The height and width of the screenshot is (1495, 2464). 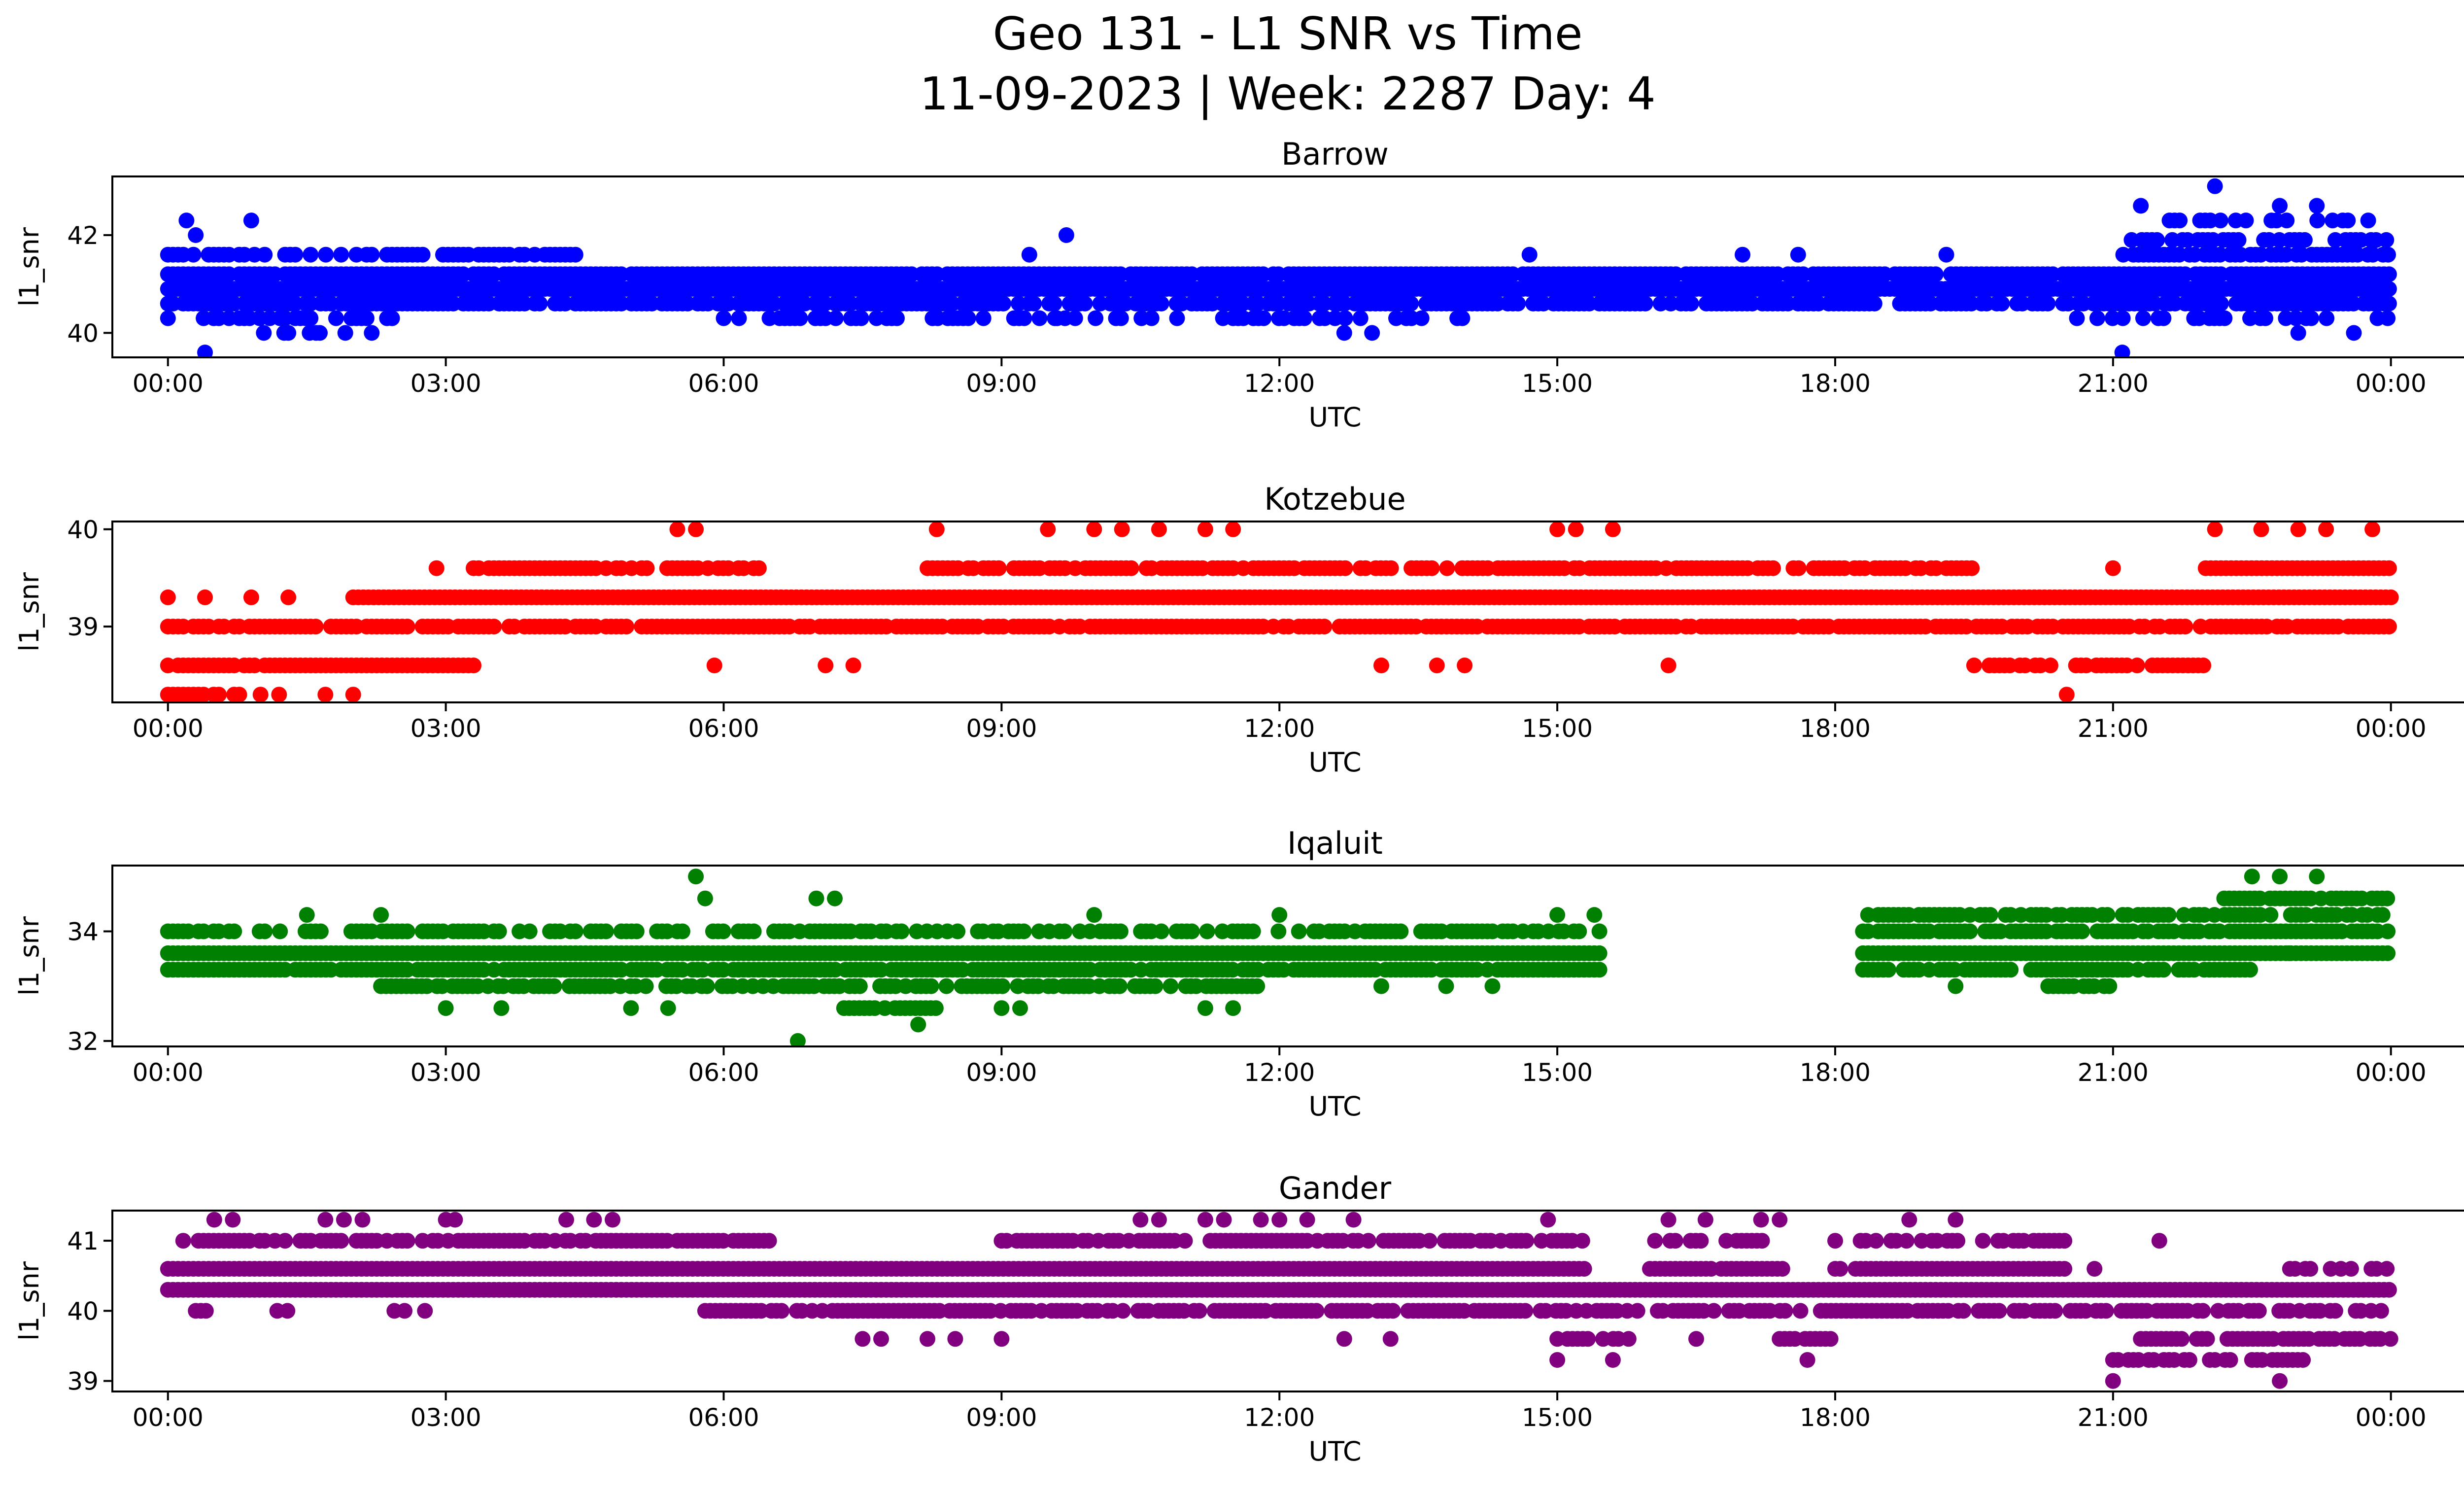 I want to click on x-tick-label: 12:00, so click(x=1279, y=383).